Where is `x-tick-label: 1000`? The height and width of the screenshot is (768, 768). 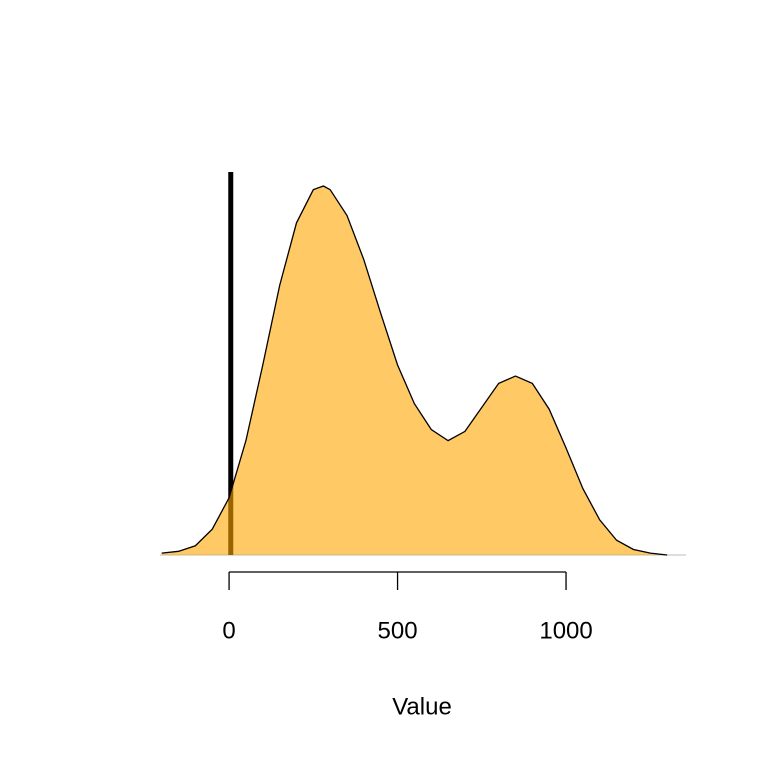 x-tick-label: 1000 is located at coordinates (565, 630).